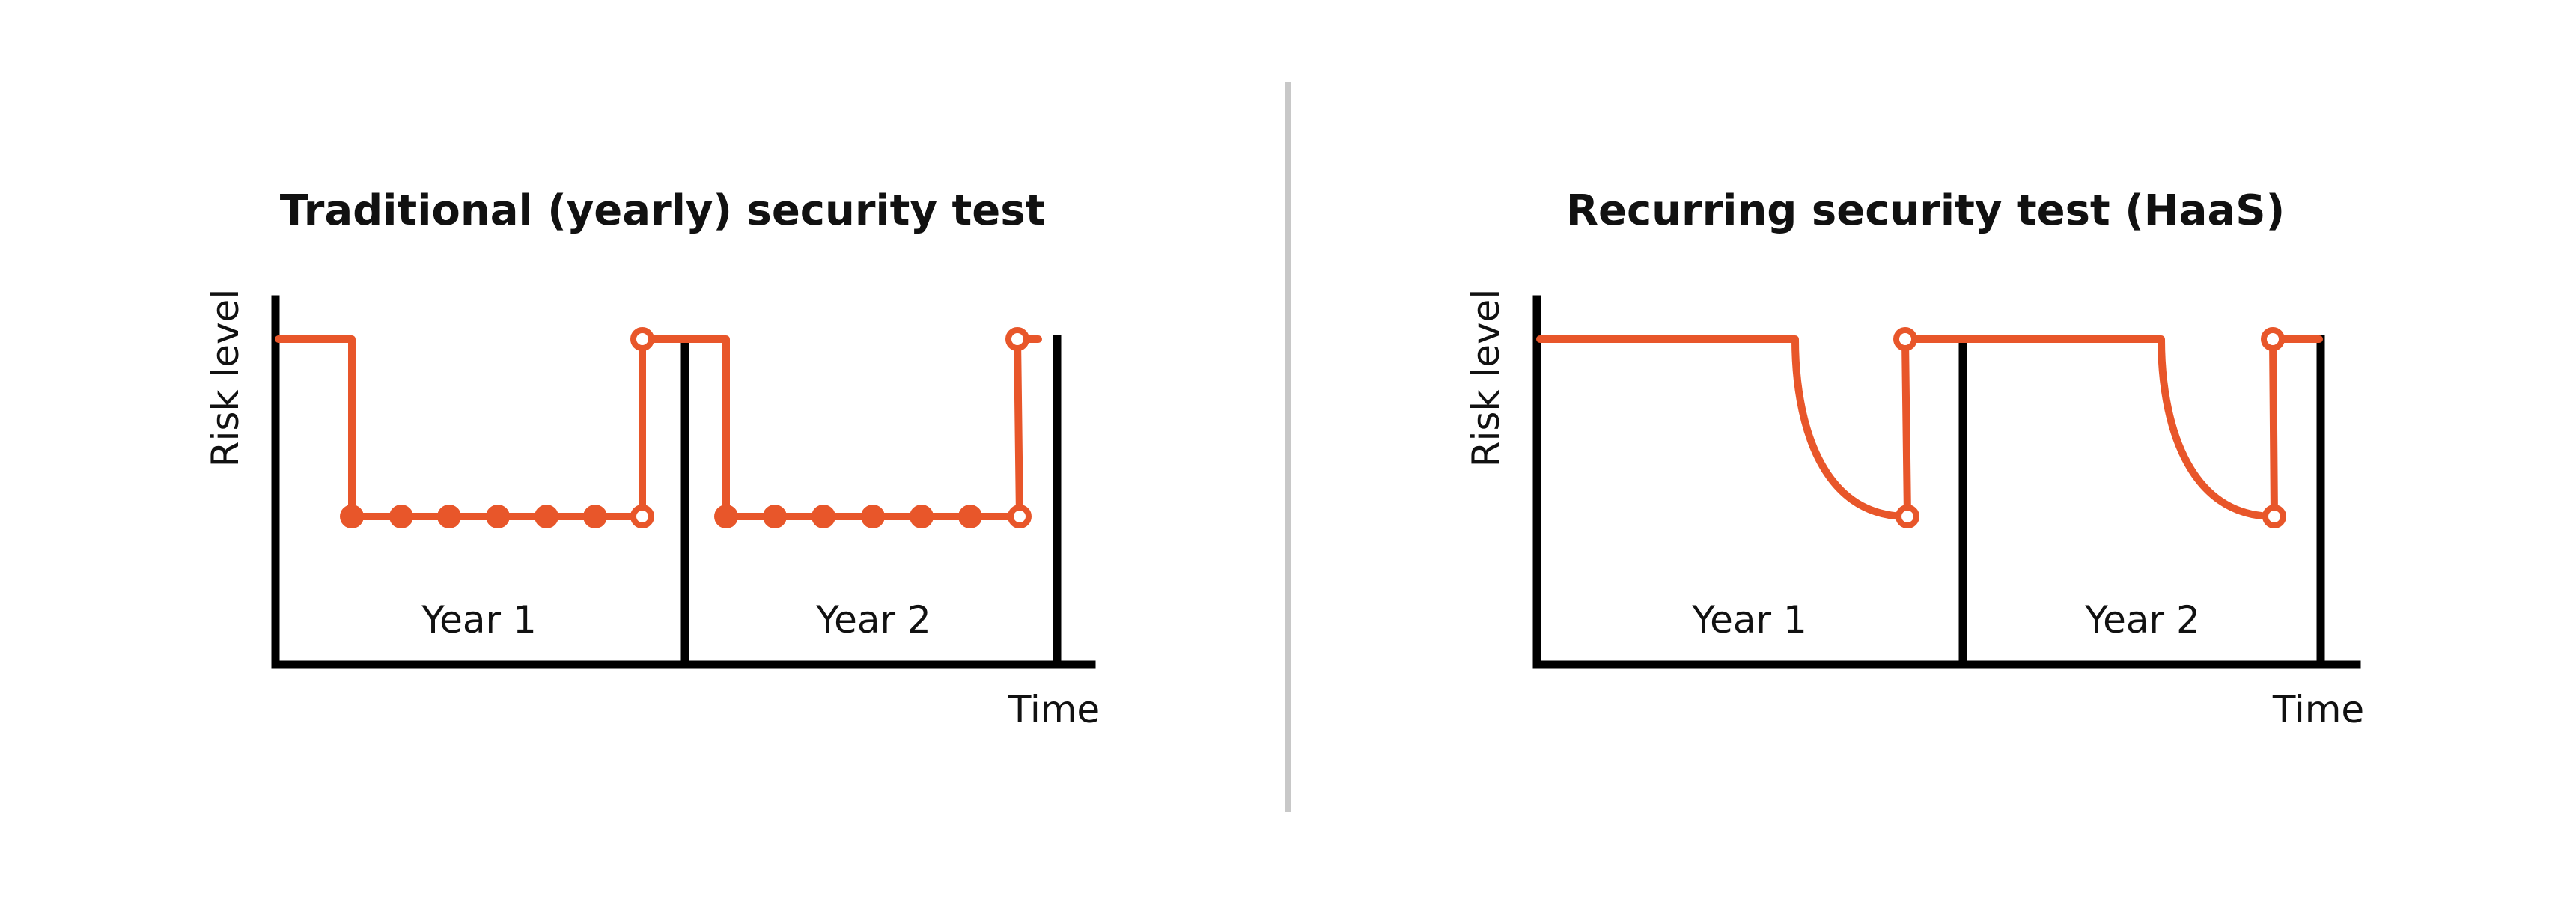 The width and height of the screenshot is (2576, 899). What do you see at coordinates (479, 620) in the screenshot?
I see `left-year1-label: Year 1` at bounding box center [479, 620].